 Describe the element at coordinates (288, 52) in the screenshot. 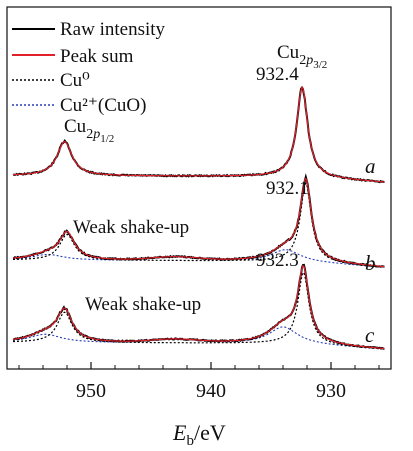

I see `peak-label-cu2p32-main: Cu` at that location.